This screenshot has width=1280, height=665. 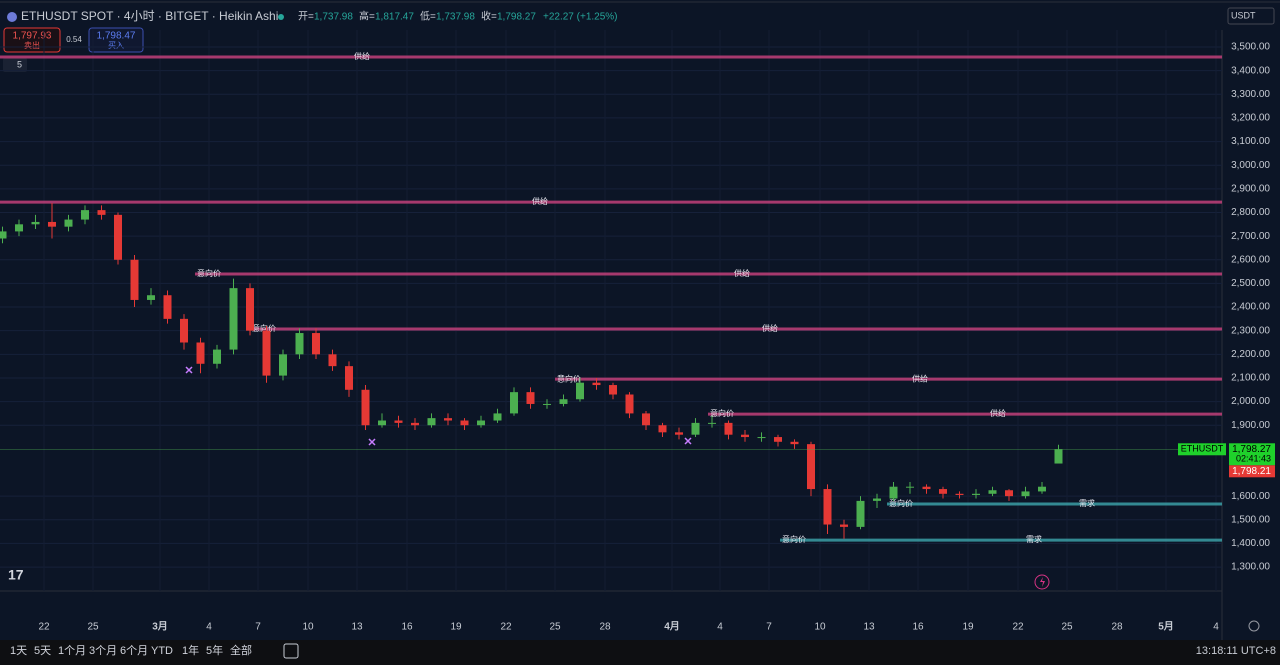 I want to click on buy-button, so click(x=116, y=40).